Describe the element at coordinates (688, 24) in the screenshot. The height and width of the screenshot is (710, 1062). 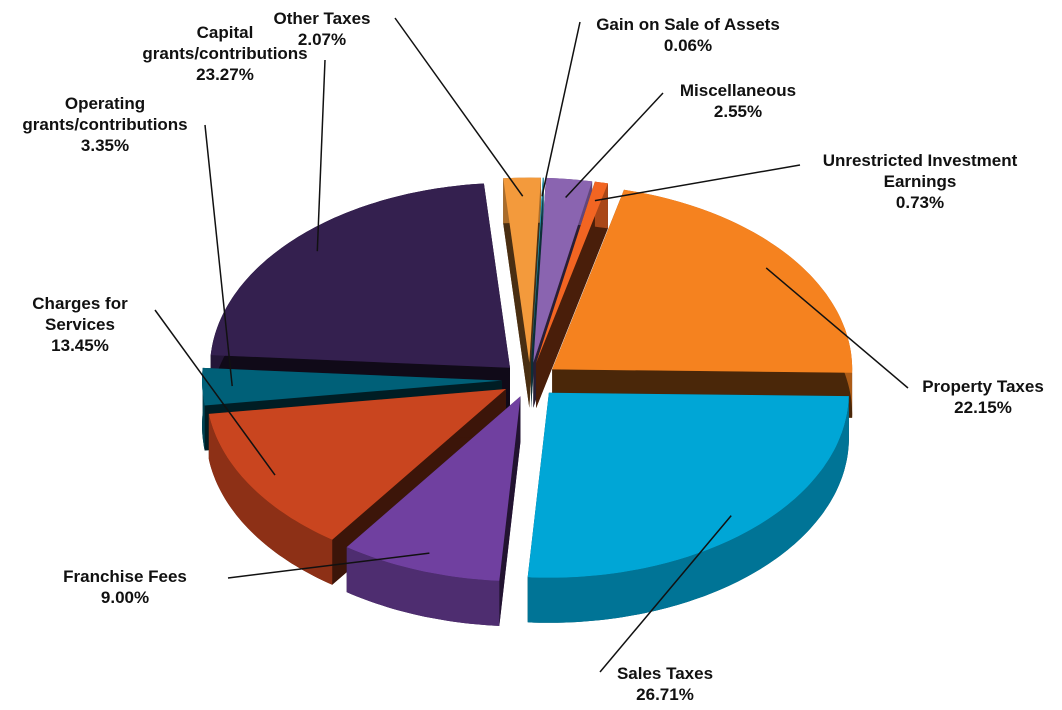
I see `category-label: Gain on Sale of Assets` at that location.